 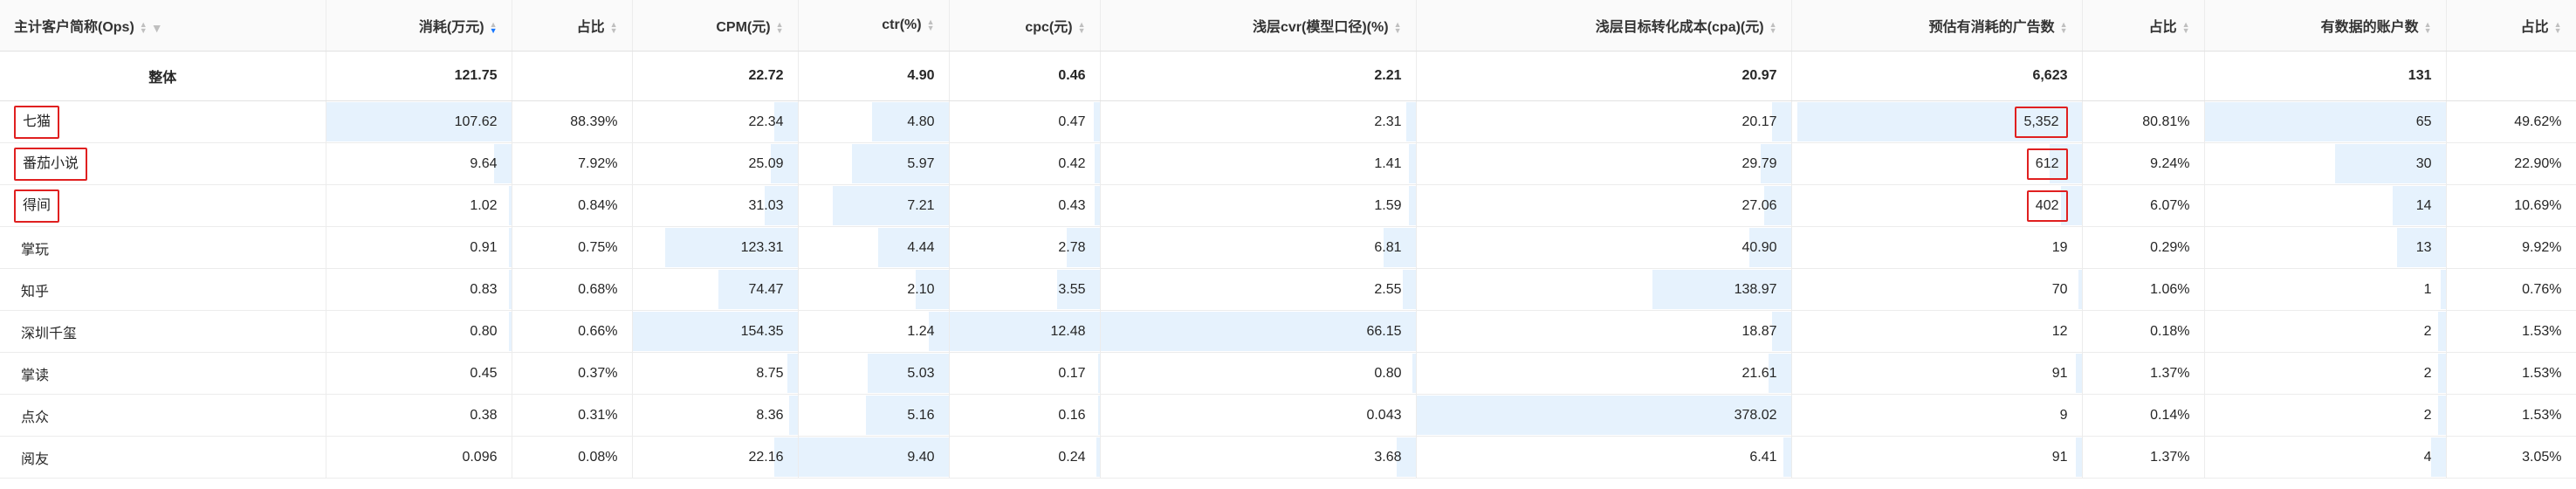 What do you see at coordinates (419, 26) in the screenshot?
I see `column-header-1: 消耗(万元) ▲ ▼` at bounding box center [419, 26].